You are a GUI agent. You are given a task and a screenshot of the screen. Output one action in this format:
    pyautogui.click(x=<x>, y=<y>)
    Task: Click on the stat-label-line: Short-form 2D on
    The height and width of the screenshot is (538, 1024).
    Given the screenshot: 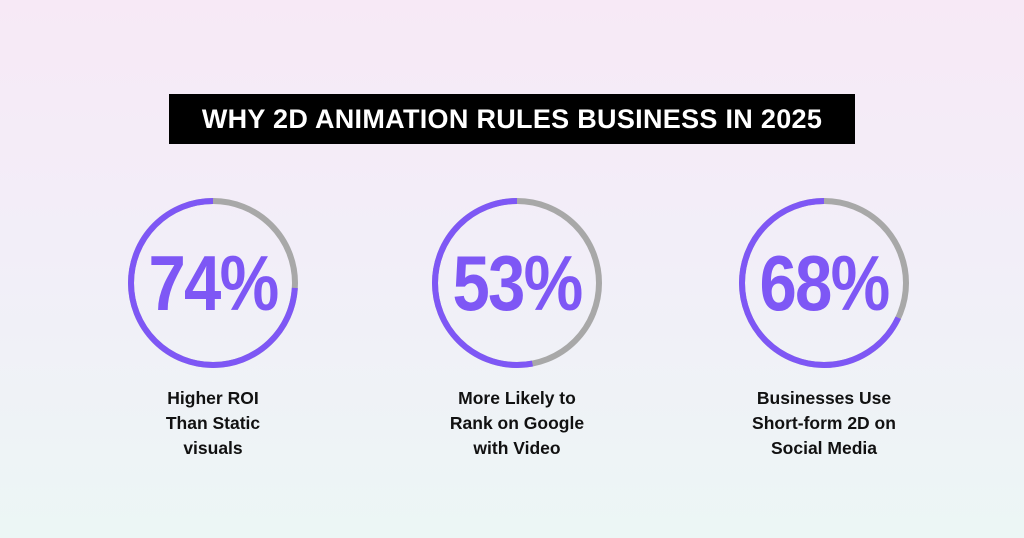 What is the action you would take?
    pyautogui.click(x=824, y=423)
    